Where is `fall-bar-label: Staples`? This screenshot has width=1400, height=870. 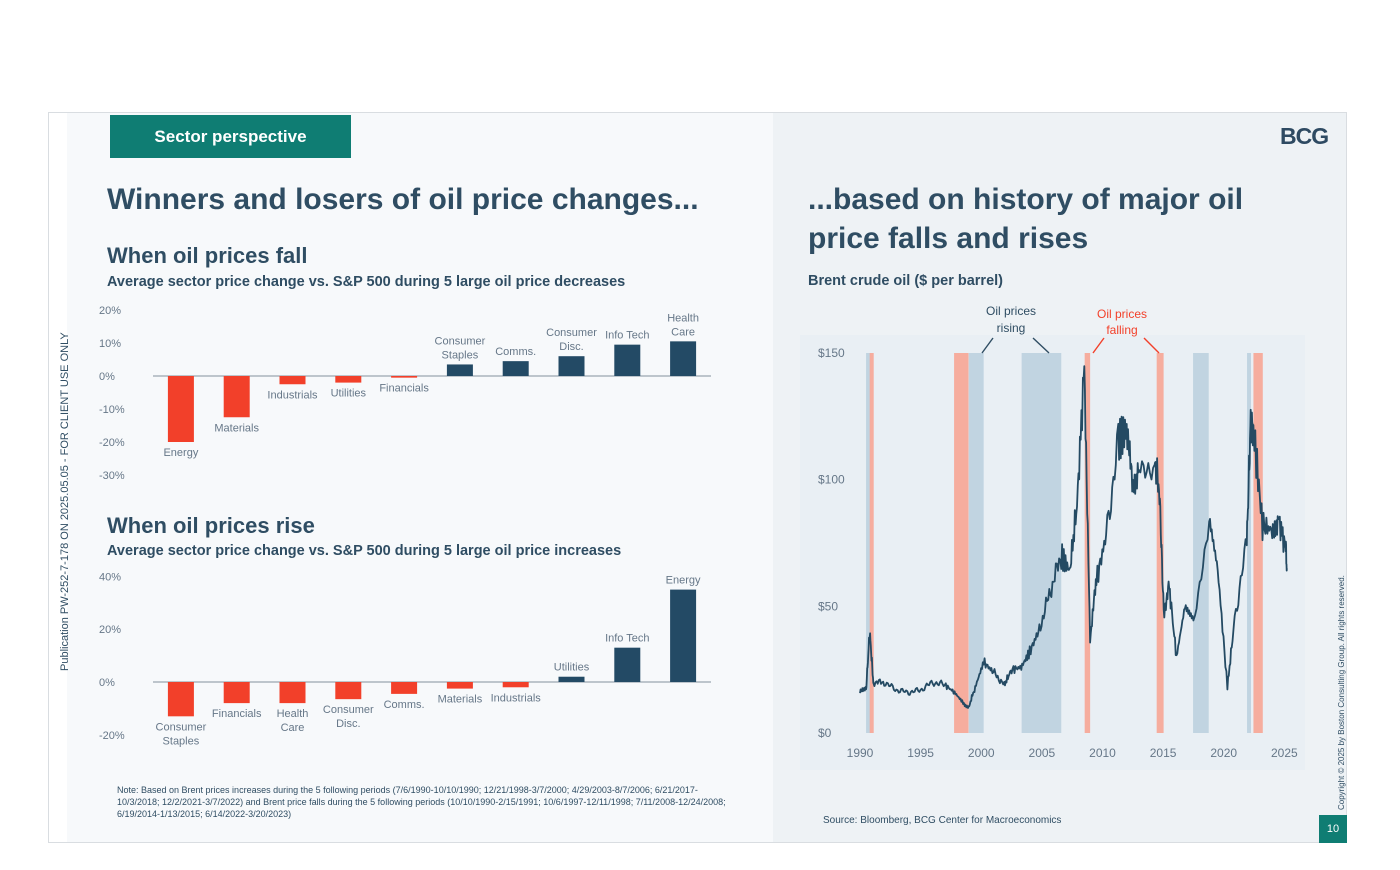
fall-bar-label: Staples is located at coordinates (460, 355).